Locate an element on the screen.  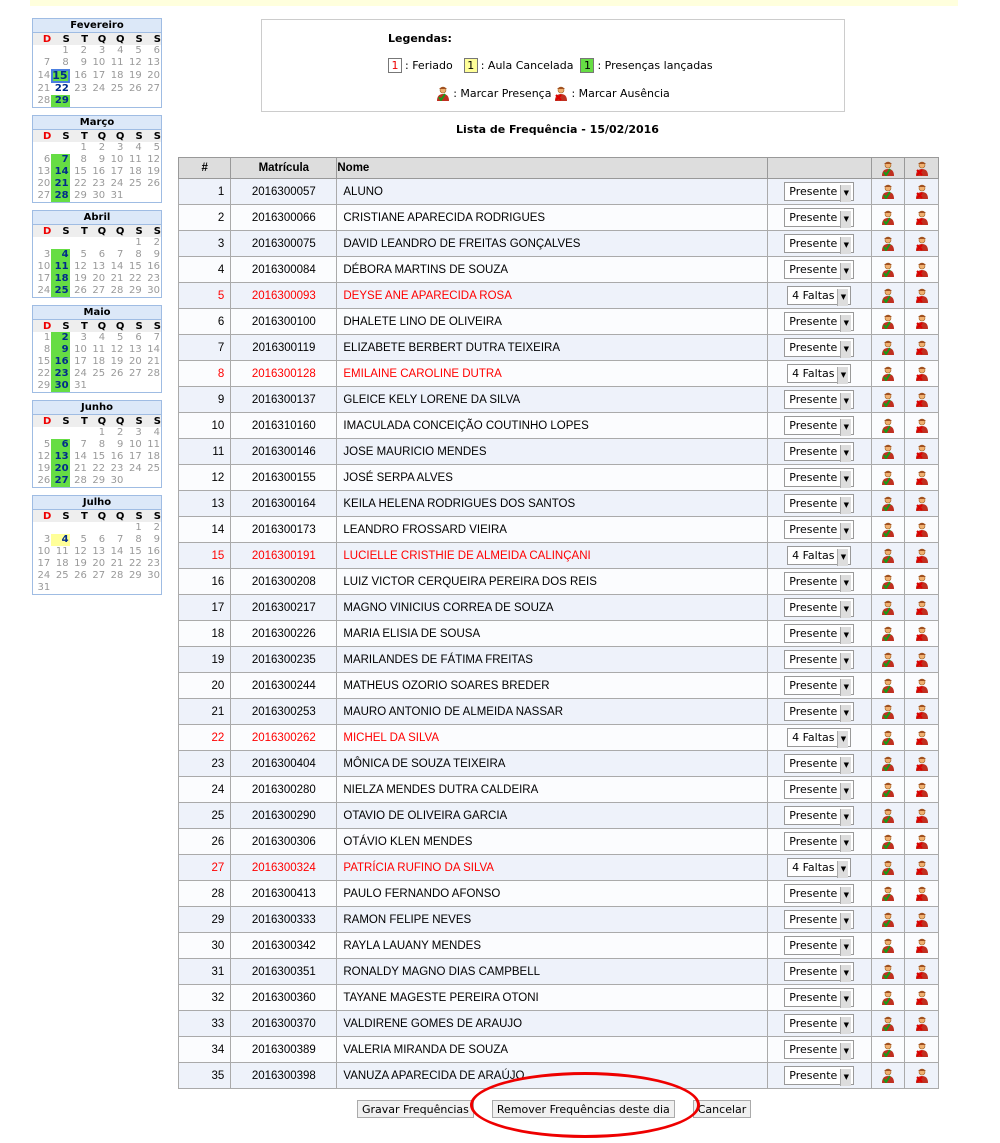
calendar-day: 21 is located at coordinates (44, 88).